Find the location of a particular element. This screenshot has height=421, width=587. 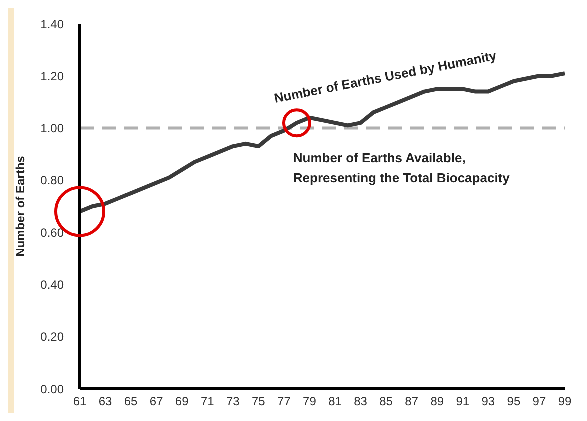

x-tick-label: 73 is located at coordinates (233, 401).